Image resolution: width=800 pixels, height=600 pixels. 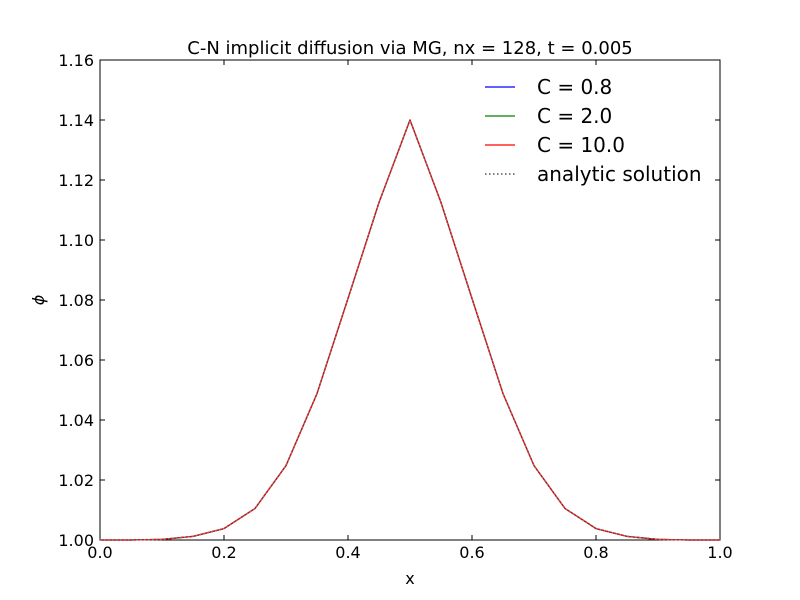 What do you see at coordinates (76, 480) in the screenshot?
I see `y-tick-label: 1.02` at bounding box center [76, 480].